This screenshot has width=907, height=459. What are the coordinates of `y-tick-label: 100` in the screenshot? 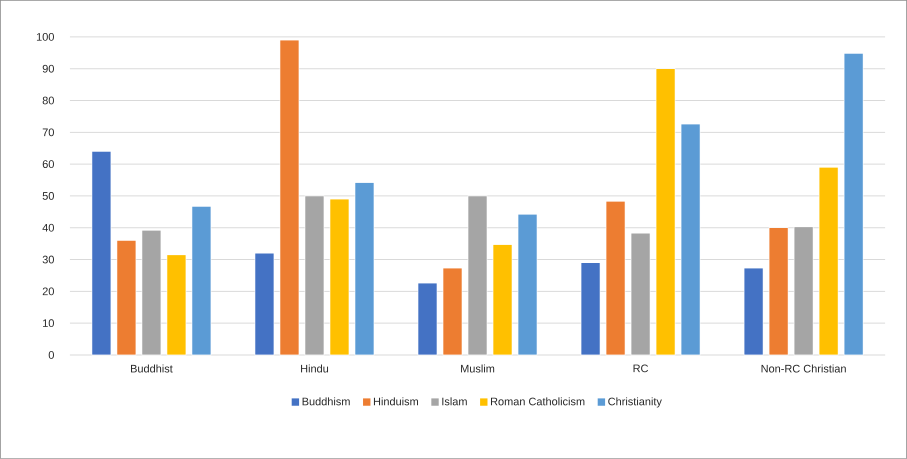 It's located at (45, 37).